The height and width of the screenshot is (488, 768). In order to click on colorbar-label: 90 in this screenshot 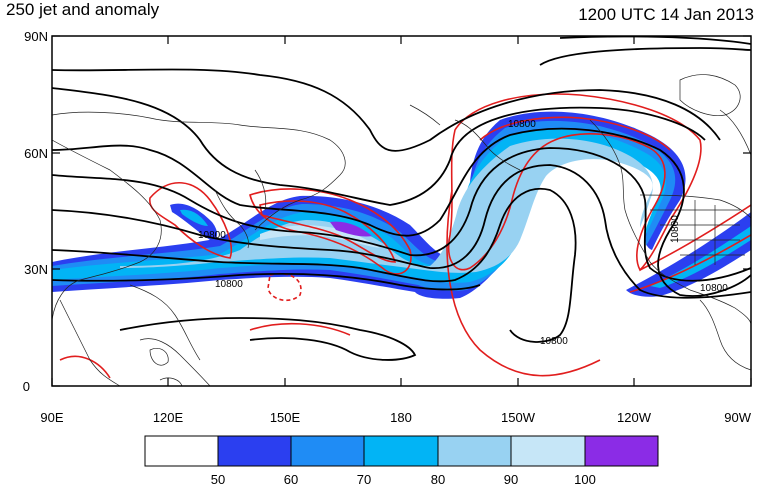, I will do `click(511, 479)`.